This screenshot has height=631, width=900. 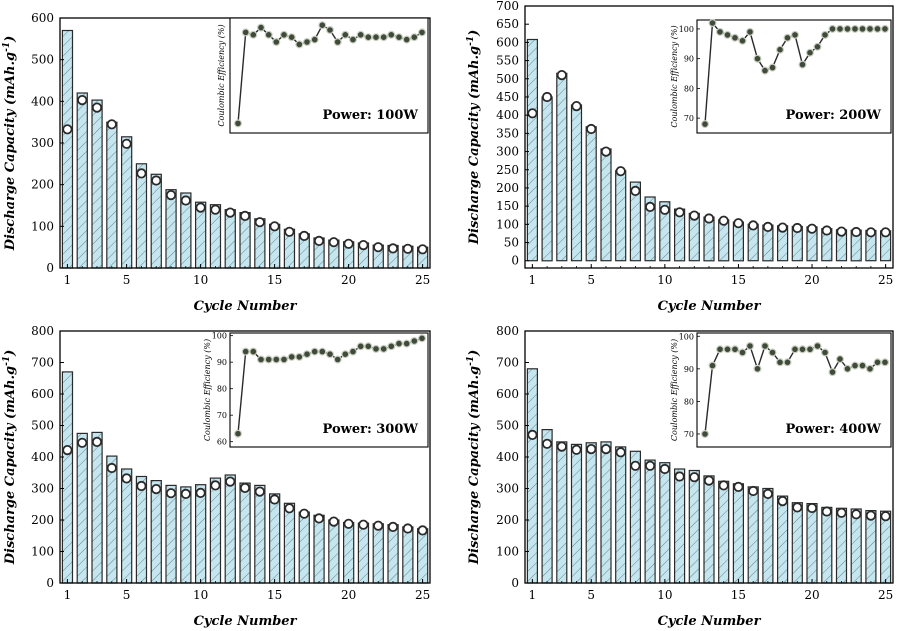 I want to click on x-tick-label: 5, so click(x=127, y=595).